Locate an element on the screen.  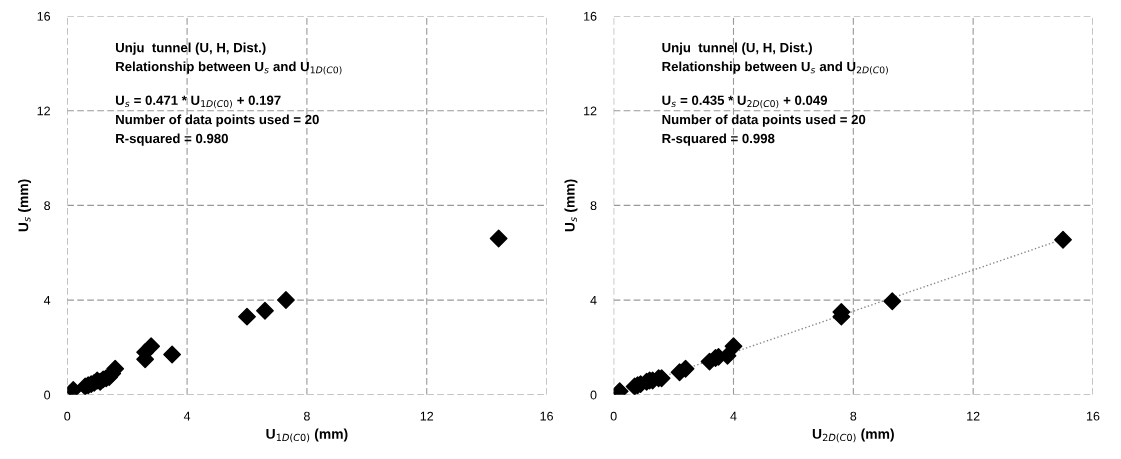
annotation: U$_{s}$ = 0.435 * U$_{2D(C0)}$ + 0.049 is located at coordinates (745, 102).